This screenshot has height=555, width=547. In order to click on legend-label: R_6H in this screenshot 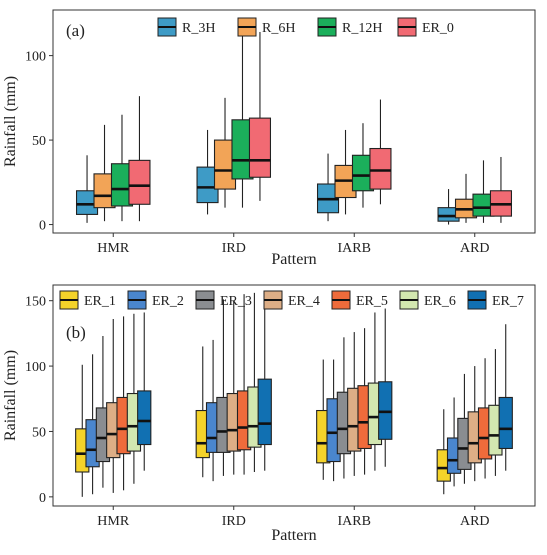, I will do `click(278, 28)`.